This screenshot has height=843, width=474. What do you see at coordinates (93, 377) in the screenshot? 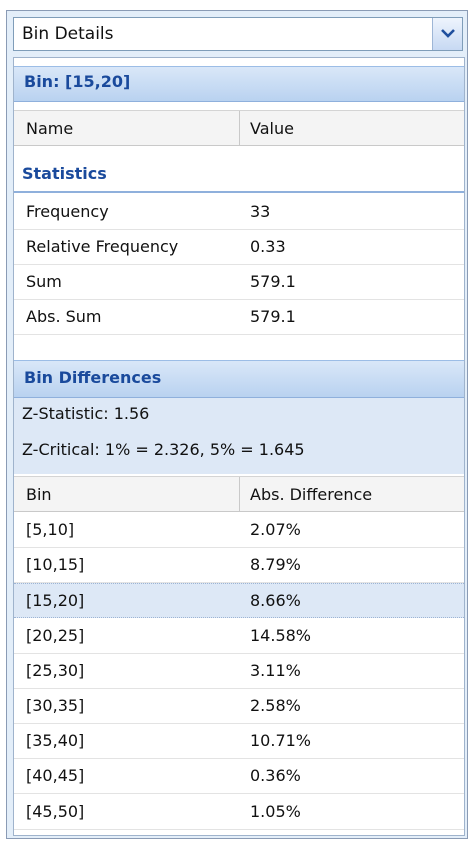
I see `bin-differences-title: Bin Differences` at bounding box center [93, 377].